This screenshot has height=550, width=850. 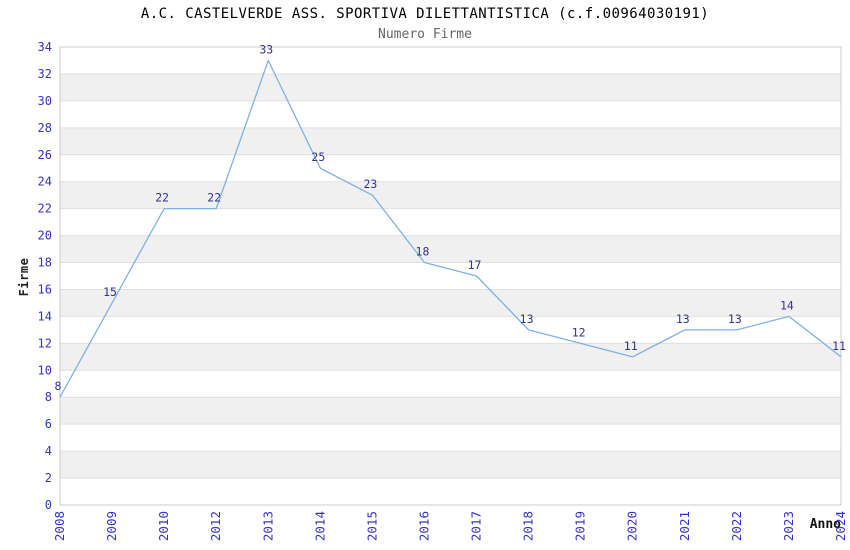 What do you see at coordinates (736, 526) in the screenshot?
I see `x-tick-label: 2022` at bounding box center [736, 526].